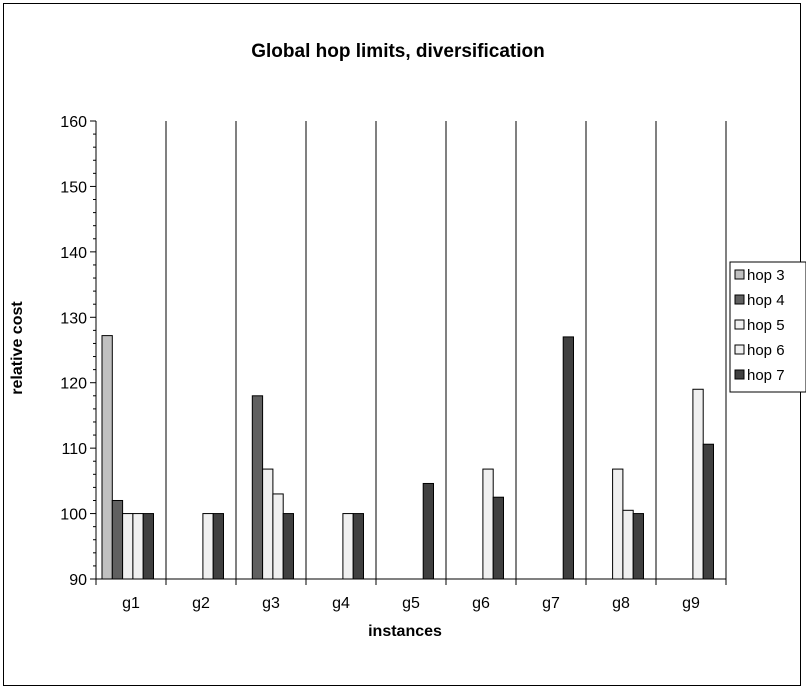 Image resolution: width=806 pixels, height=691 pixels. Describe the element at coordinates (739, 374) in the screenshot. I see `legend-swatch-hop7` at that location.